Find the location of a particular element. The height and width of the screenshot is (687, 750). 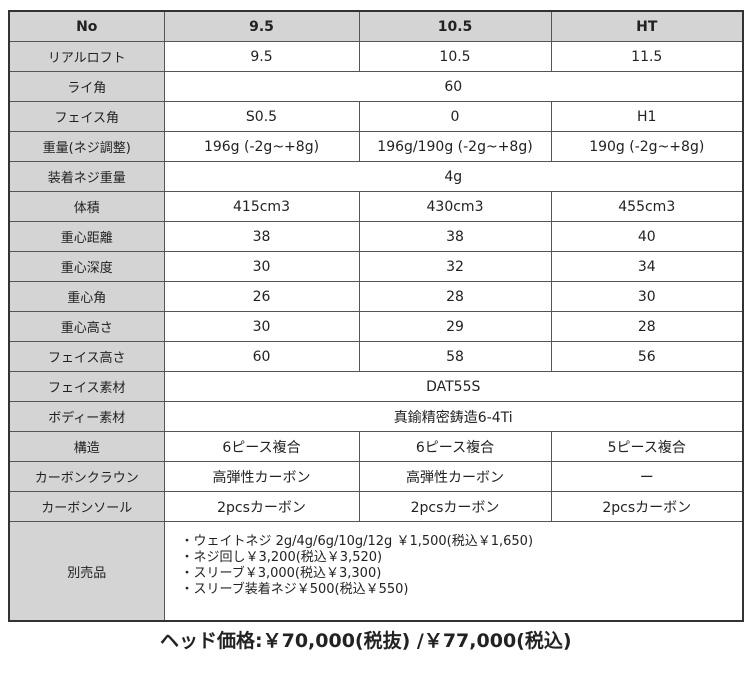

row-label: 重心角 is located at coordinates (86, 296).